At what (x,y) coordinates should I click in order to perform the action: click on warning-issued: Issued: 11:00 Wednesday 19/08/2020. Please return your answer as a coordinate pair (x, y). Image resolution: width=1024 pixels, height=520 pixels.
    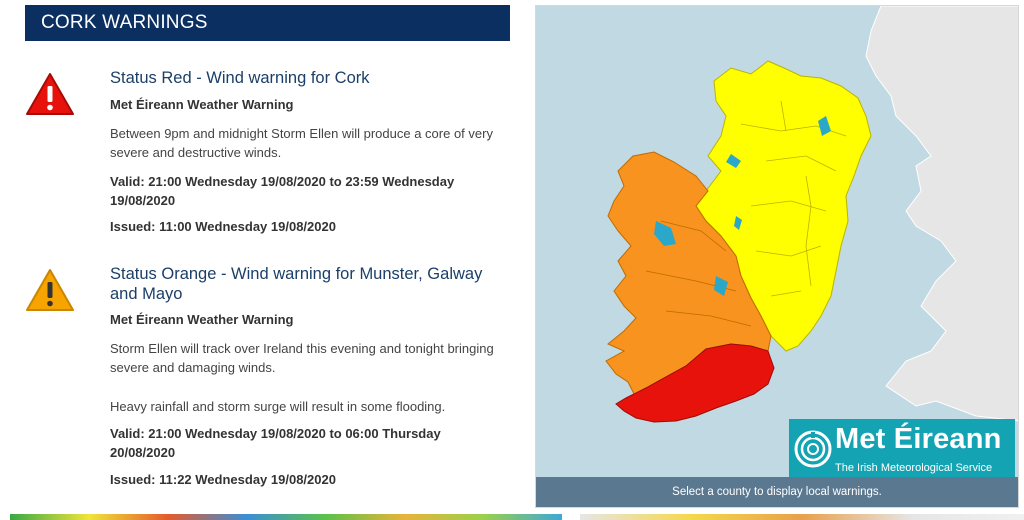
    Looking at the image, I should click on (223, 226).